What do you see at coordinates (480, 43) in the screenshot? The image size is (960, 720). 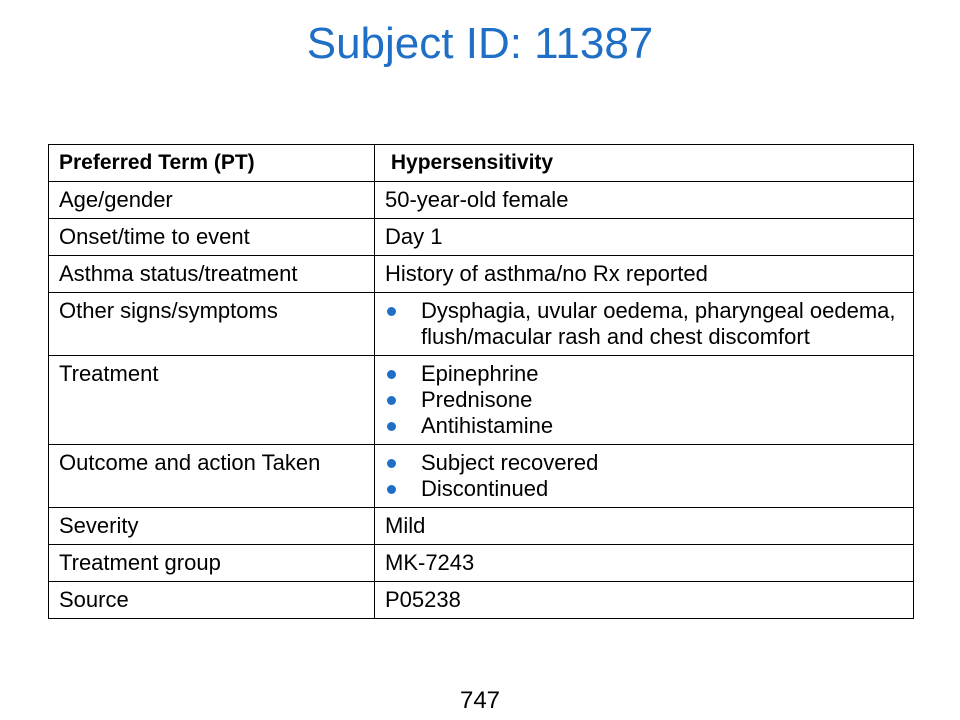 I see `page-title: Subject ID: 11387` at bounding box center [480, 43].